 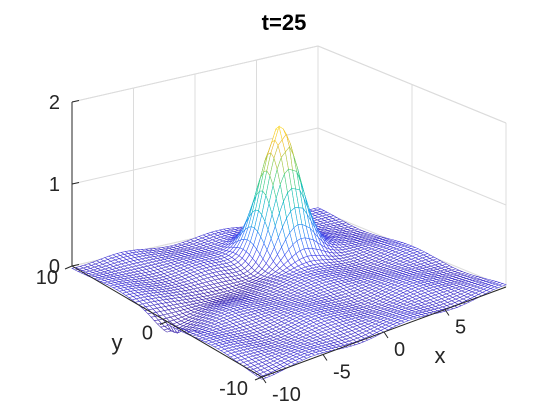 I want to click on x-axis-label: x, so click(x=440, y=355).